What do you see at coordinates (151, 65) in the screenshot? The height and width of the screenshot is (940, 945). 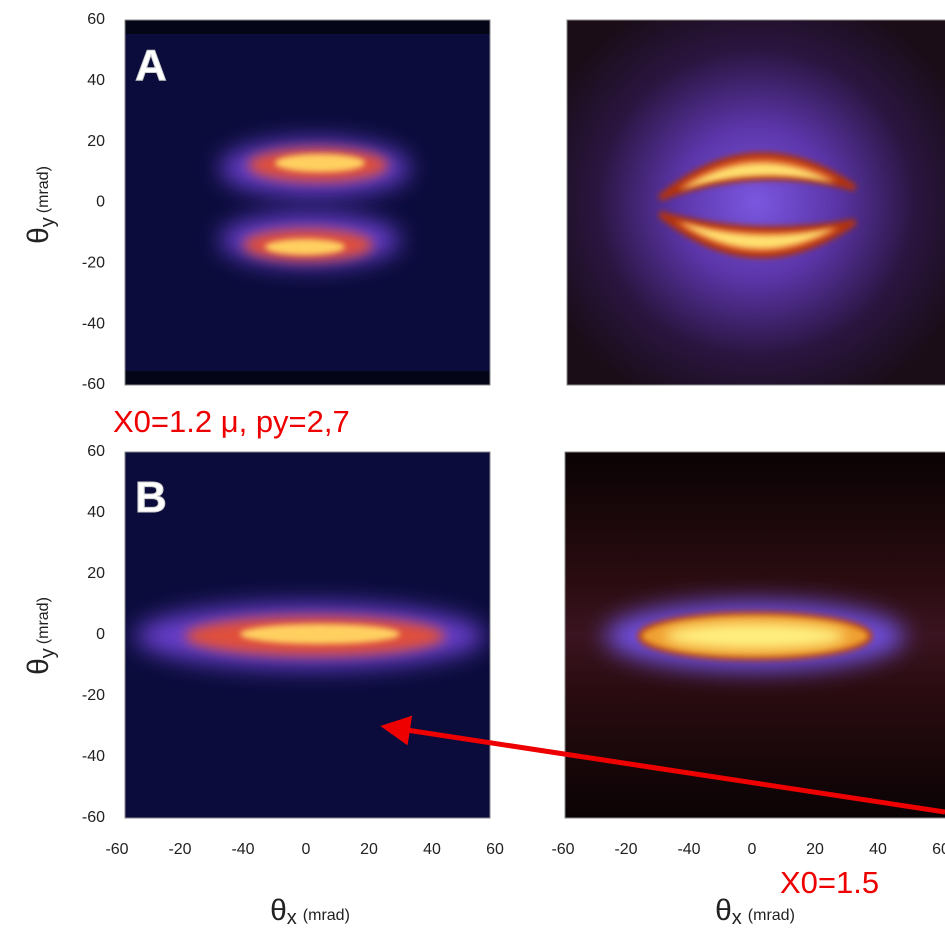 I see `panel-label: A` at bounding box center [151, 65].